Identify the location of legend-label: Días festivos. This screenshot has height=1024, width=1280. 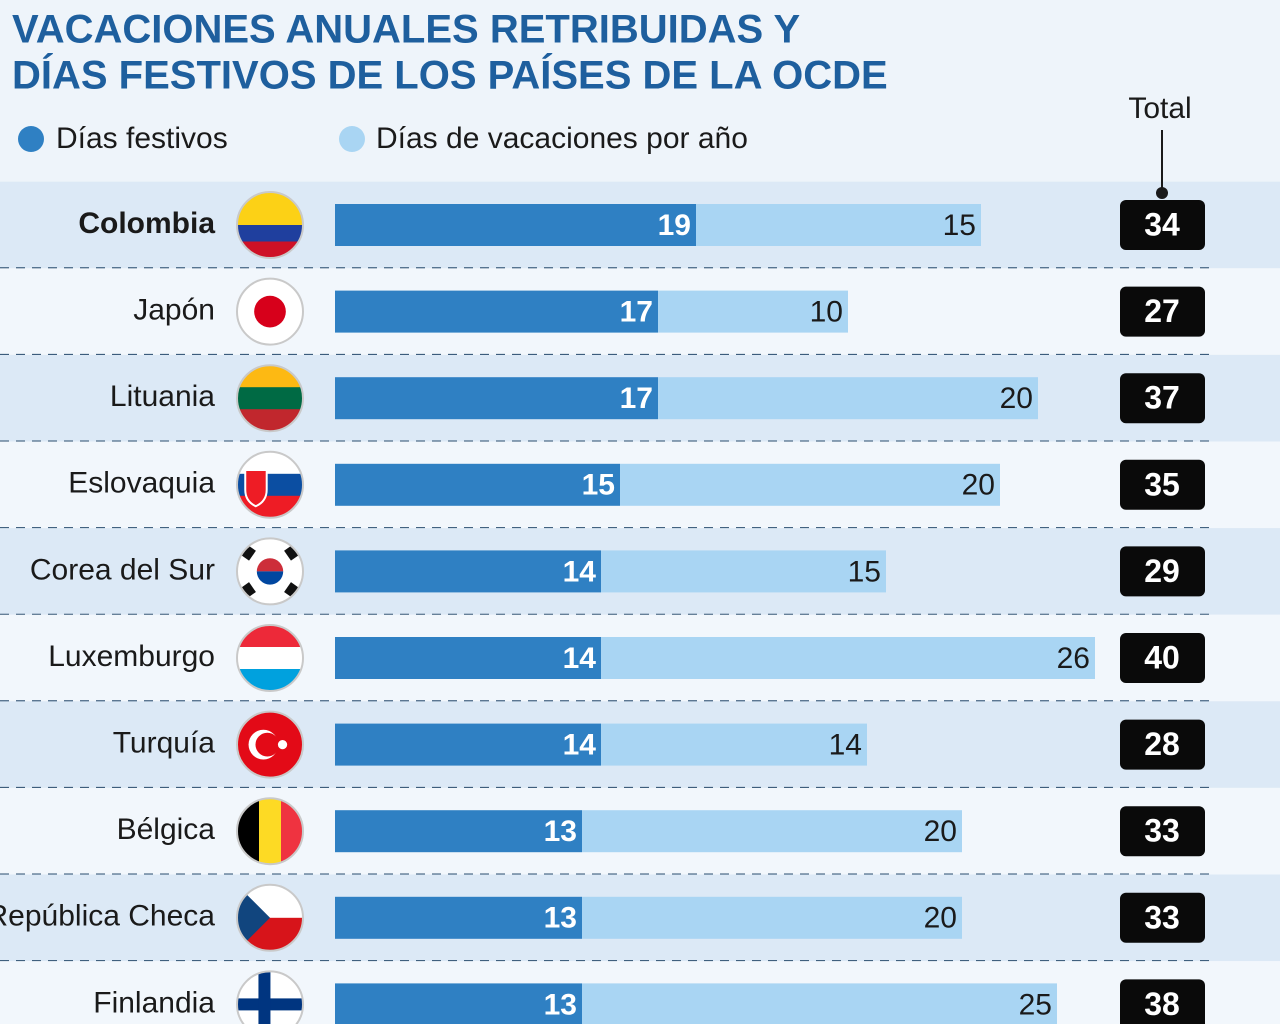
(142, 138).